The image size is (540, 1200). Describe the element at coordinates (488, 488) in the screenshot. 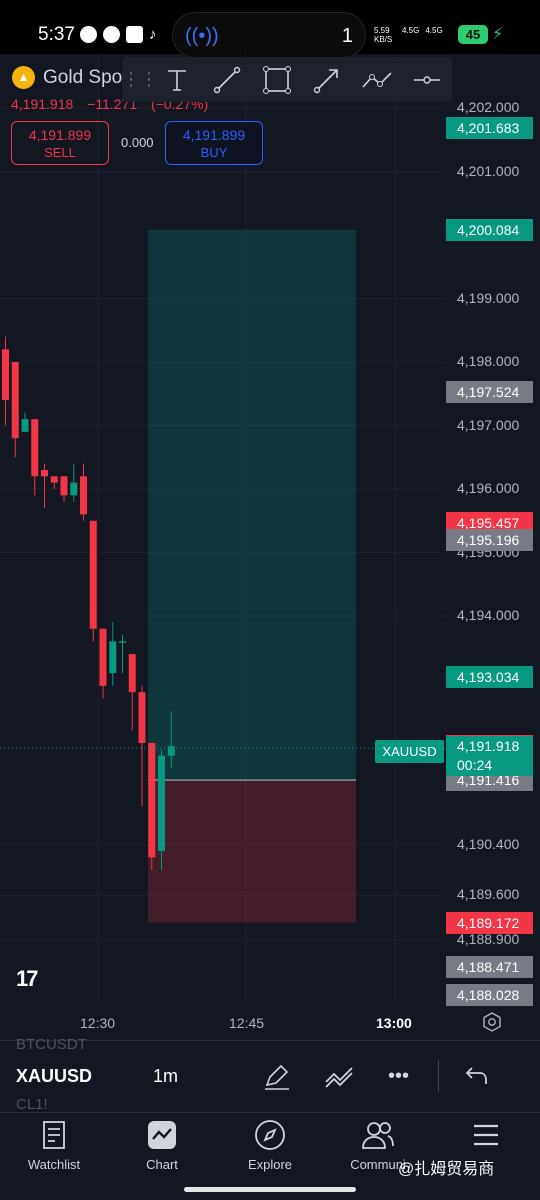

I see `price-tick-label: 4,196.000` at that location.